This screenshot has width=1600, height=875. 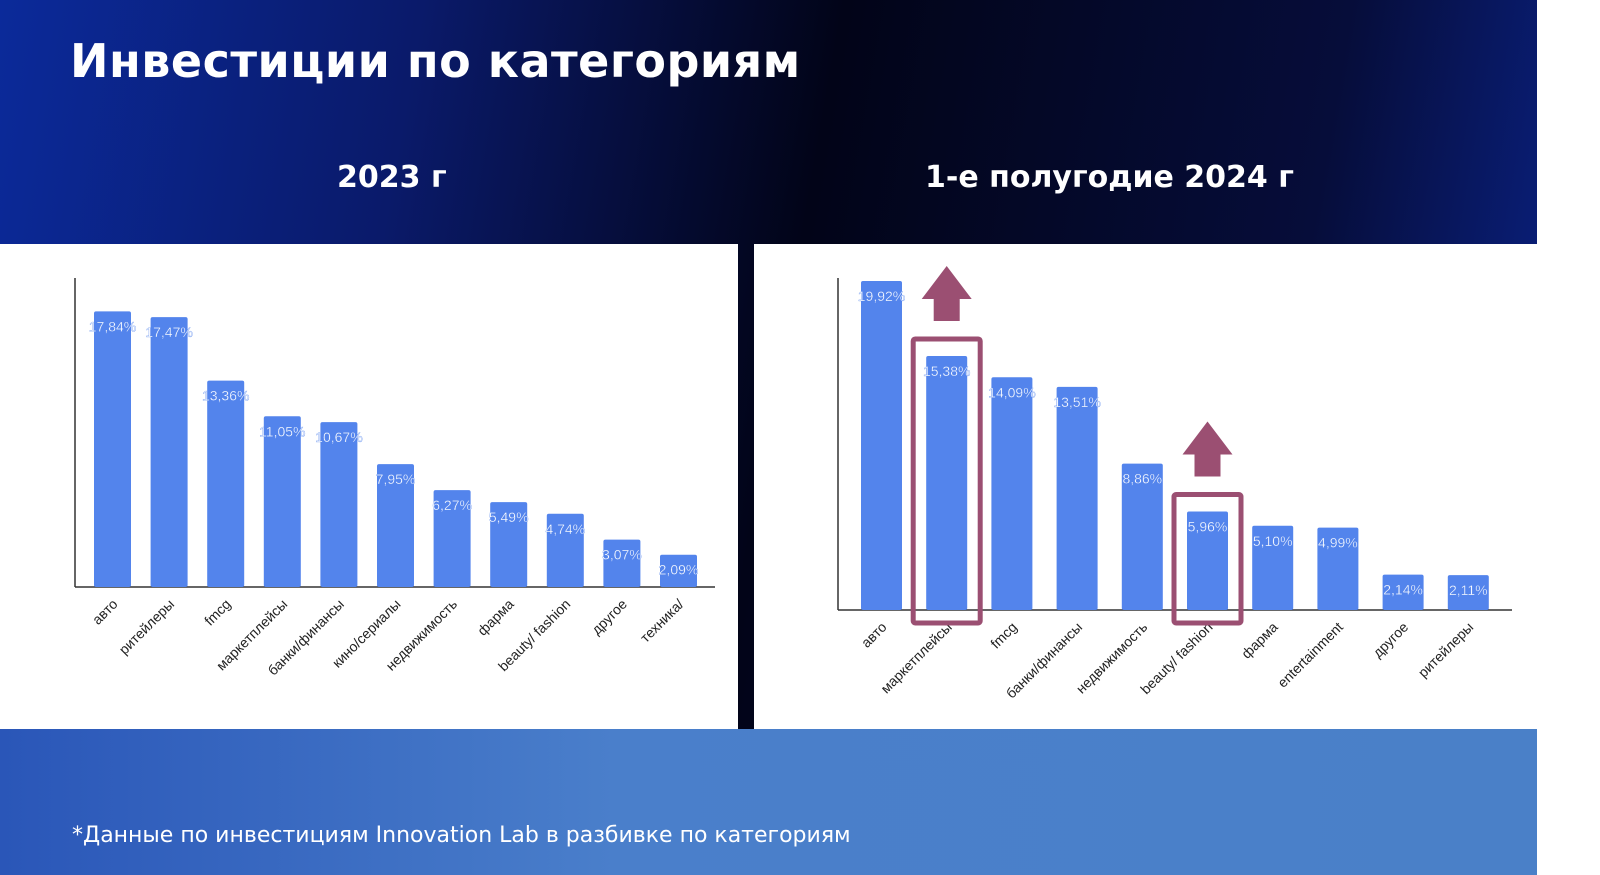 I want to click on data-label: 8,86%, so click(x=1142, y=479).